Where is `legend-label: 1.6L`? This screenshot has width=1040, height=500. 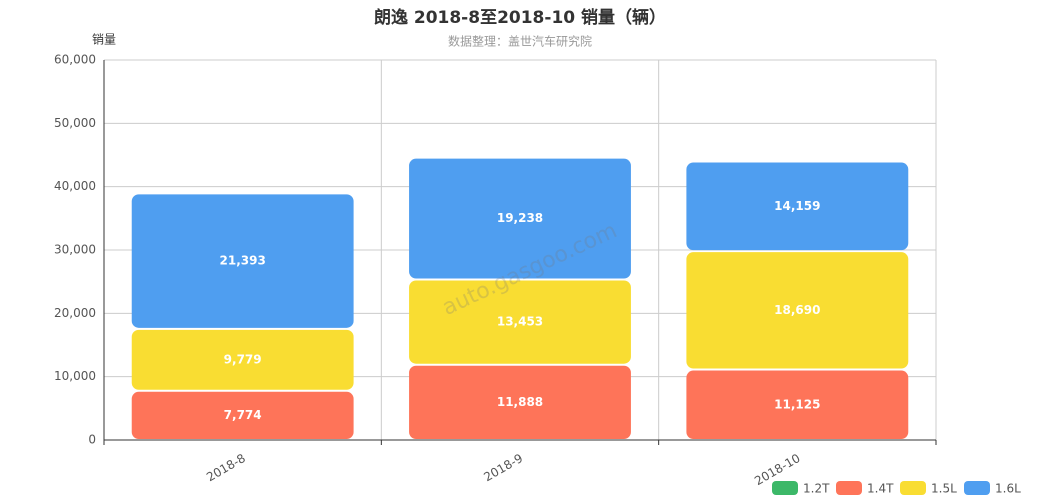
legend-label: 1.6L is located at coordinates (1008, 489).